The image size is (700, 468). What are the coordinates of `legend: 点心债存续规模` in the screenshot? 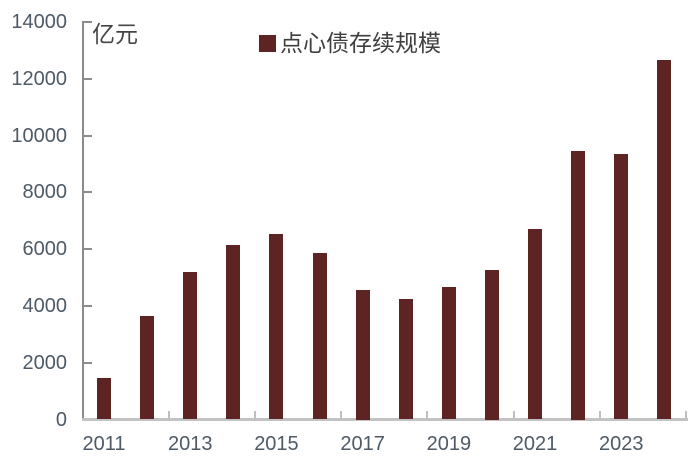 It's located at (350, 43).